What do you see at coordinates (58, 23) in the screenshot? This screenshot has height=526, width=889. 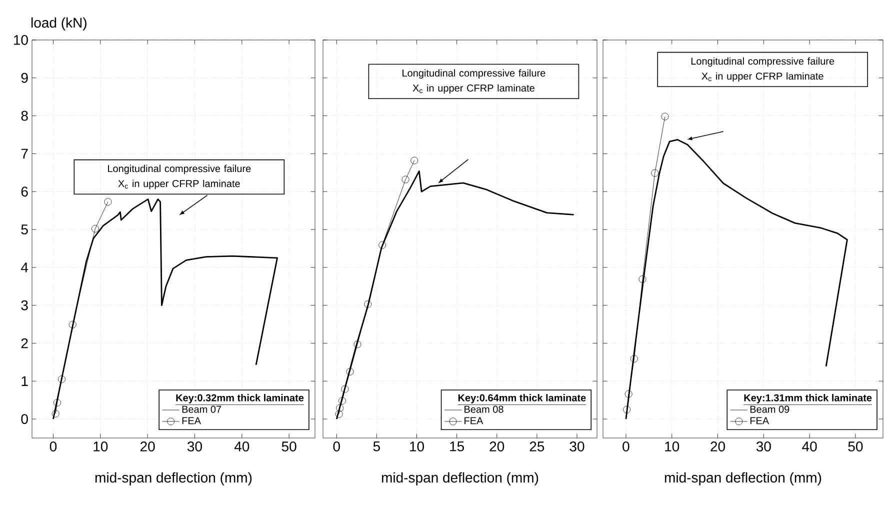 I see `y-axis-title: load (kN)` at bounding box center [58, 23].